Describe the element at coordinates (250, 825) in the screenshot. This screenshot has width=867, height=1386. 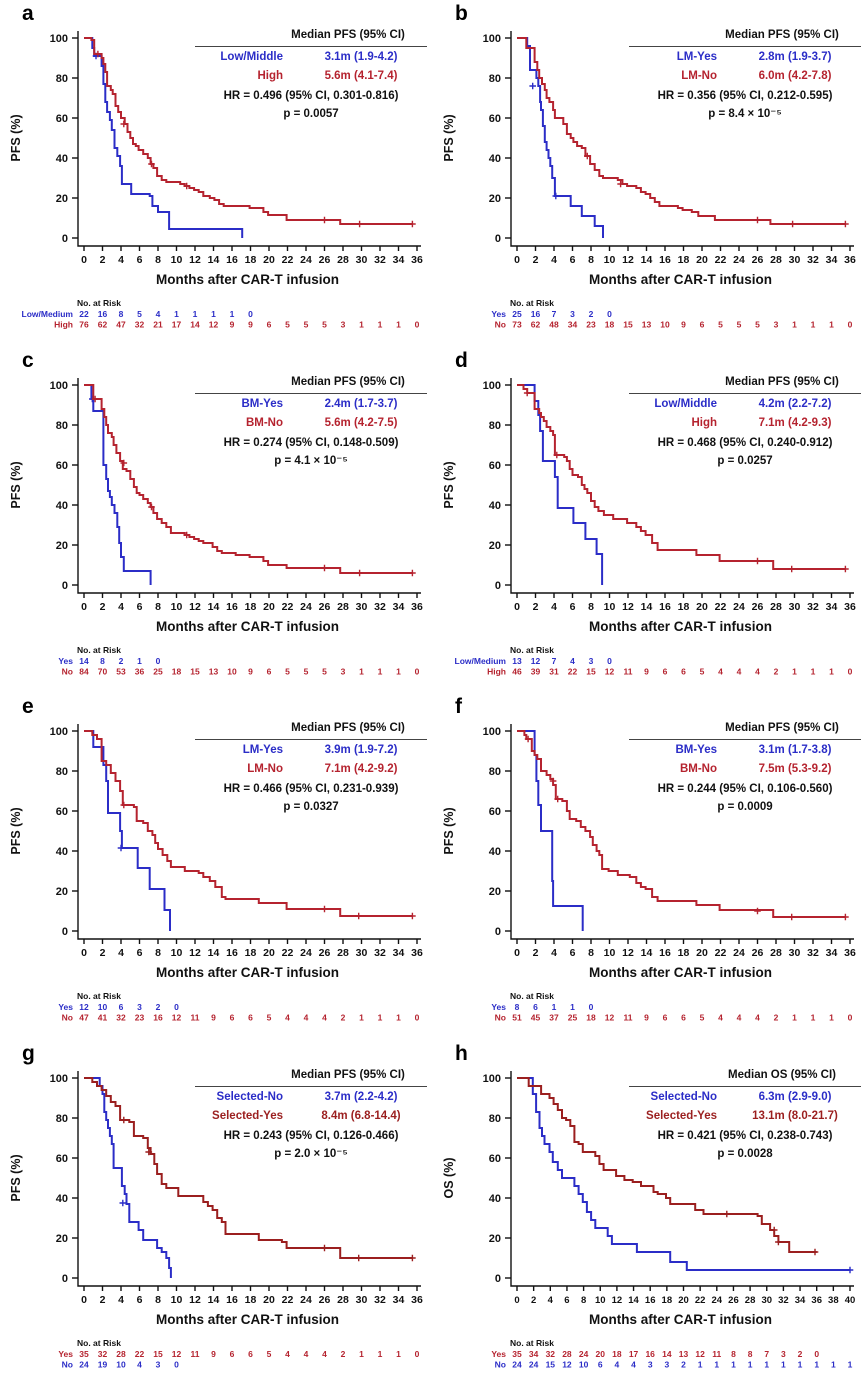
I see `km-curve-red` at that location.